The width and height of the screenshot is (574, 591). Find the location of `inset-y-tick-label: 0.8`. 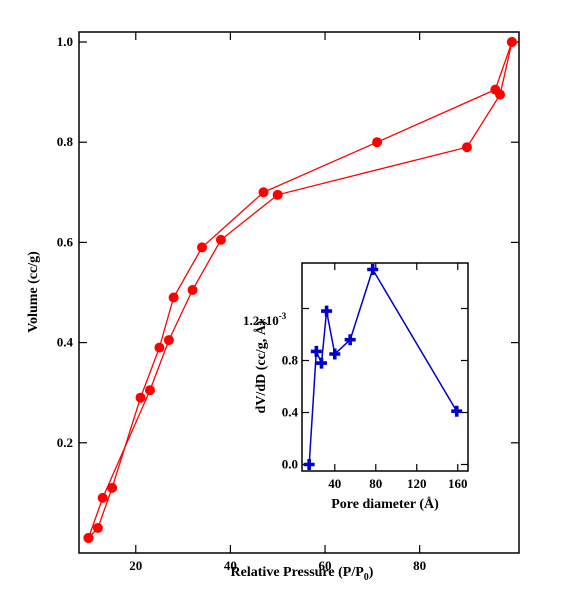

inset-y-tick-label: 0.8 is located at coordinates (290, 360).